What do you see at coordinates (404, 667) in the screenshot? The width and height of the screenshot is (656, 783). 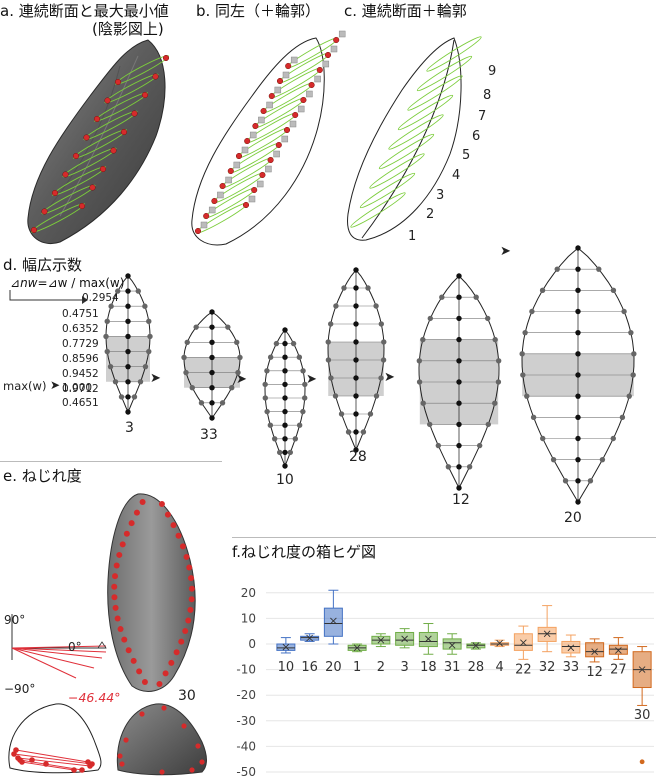 I see `category-label: 3` at bounding box center [404, 667].